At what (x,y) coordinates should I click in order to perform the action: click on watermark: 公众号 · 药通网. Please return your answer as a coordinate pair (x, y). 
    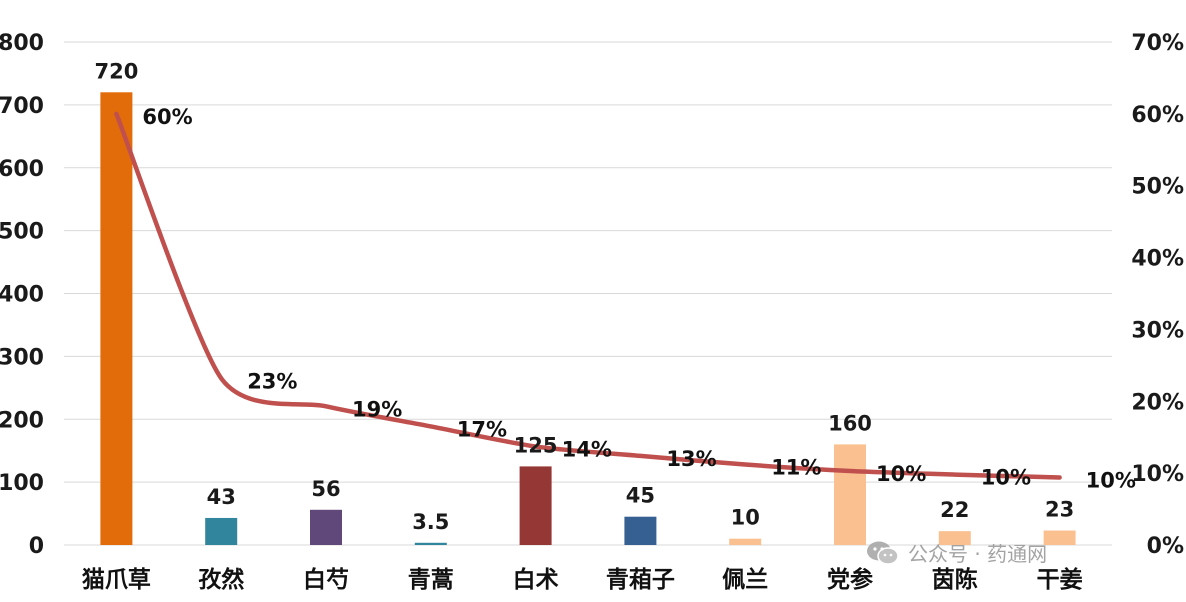
    Looking at the image, I should click on (956, 552).